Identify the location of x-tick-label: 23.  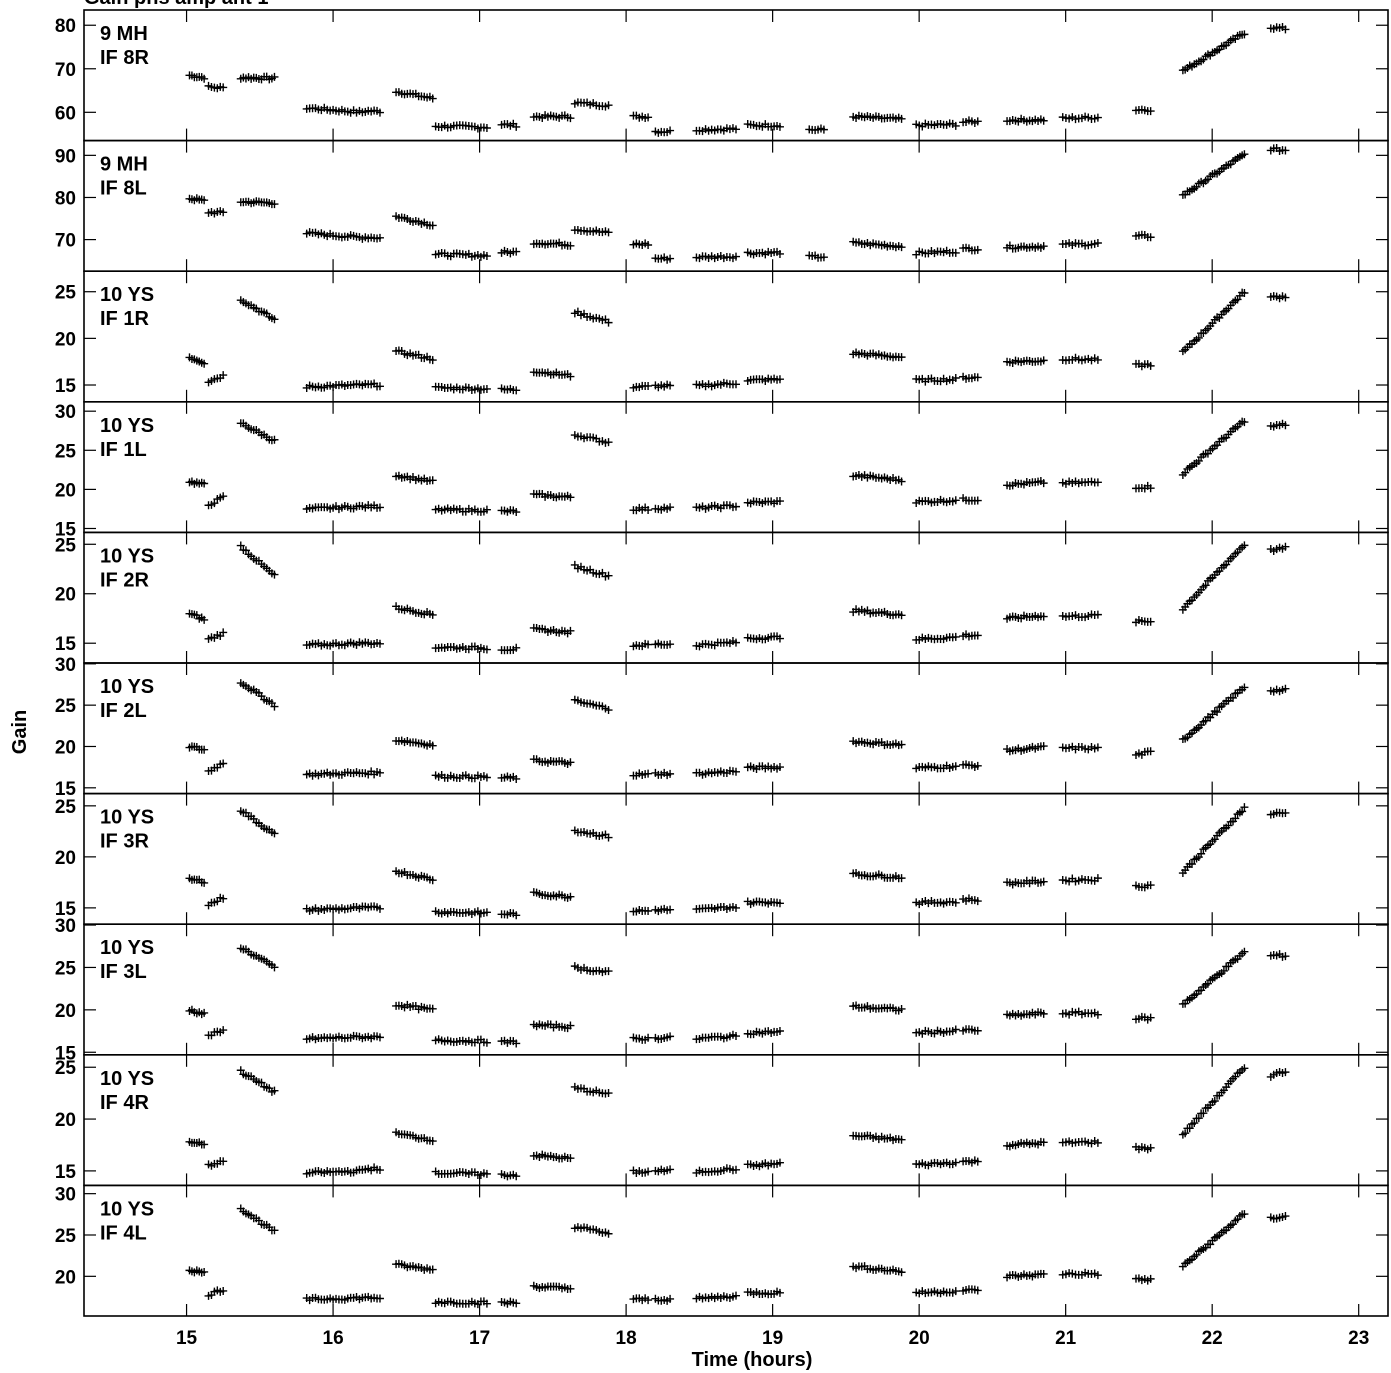
(1358, 1338).